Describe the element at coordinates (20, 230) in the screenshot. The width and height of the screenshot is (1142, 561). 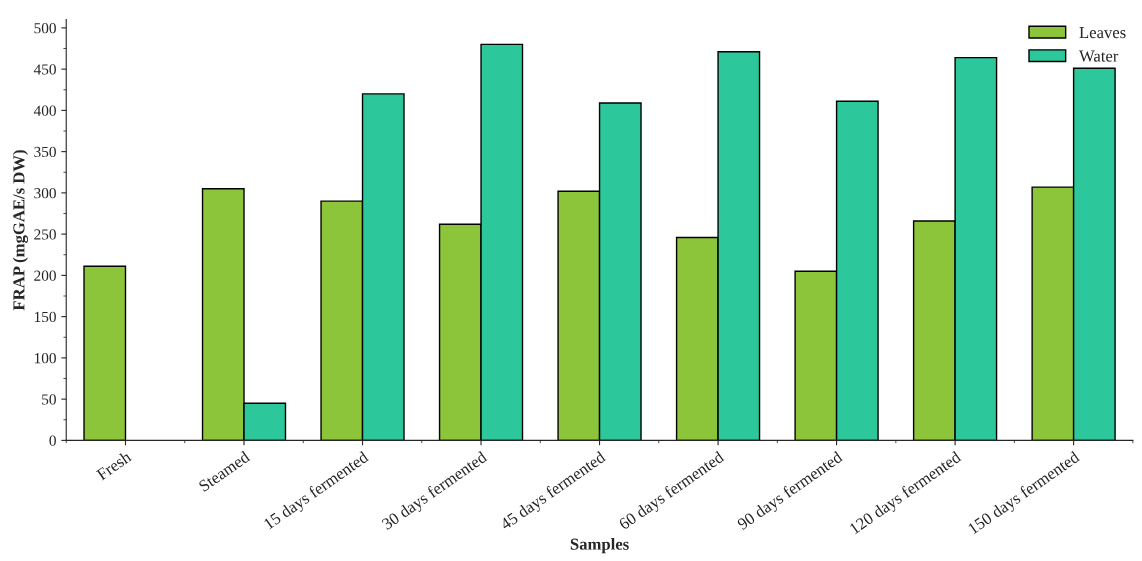
I see `y-axis-title: FRAP (mgGAE/s DW)` at that location.